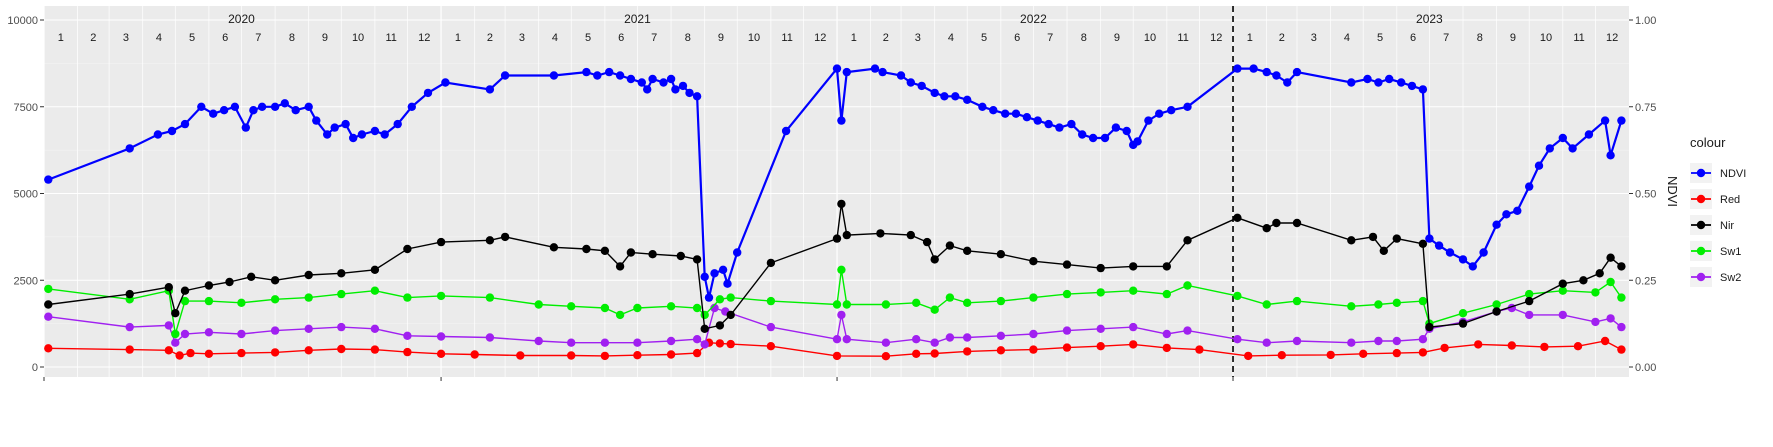 This screenshot has height=447, width=1773. What do you see at coordinates (1645, 368) in the screenshot?
I see `right-axis-tick-label: 0.00` at bounding box center [1645, 368].